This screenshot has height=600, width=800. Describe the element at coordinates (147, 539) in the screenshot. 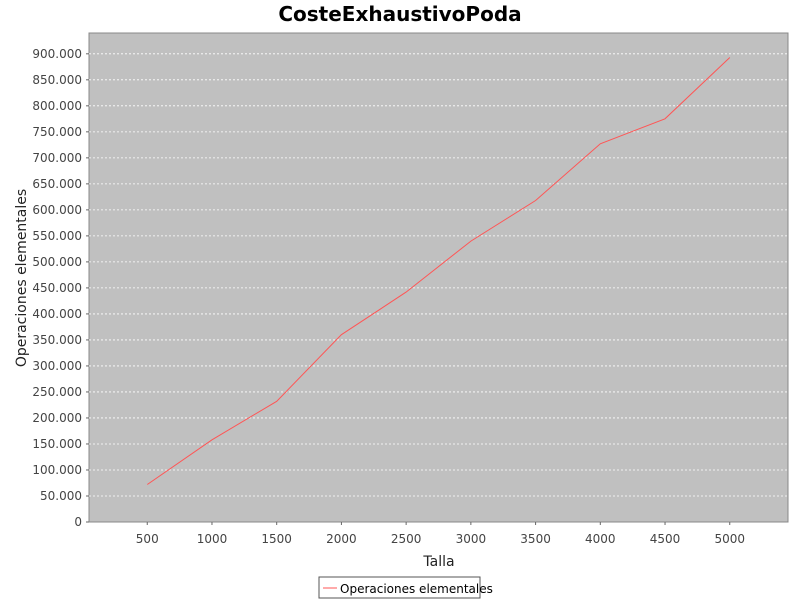

I see `x-tick-label: 500` at that location.